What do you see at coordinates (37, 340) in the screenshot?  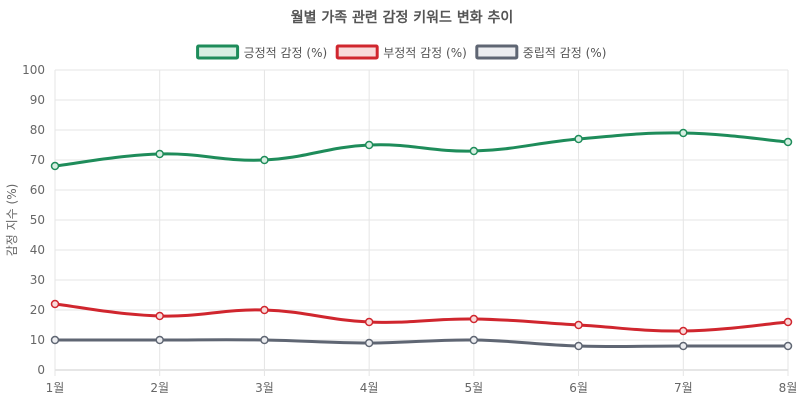 I see `y-tick-label: 10` at bounding box center [37, 340].